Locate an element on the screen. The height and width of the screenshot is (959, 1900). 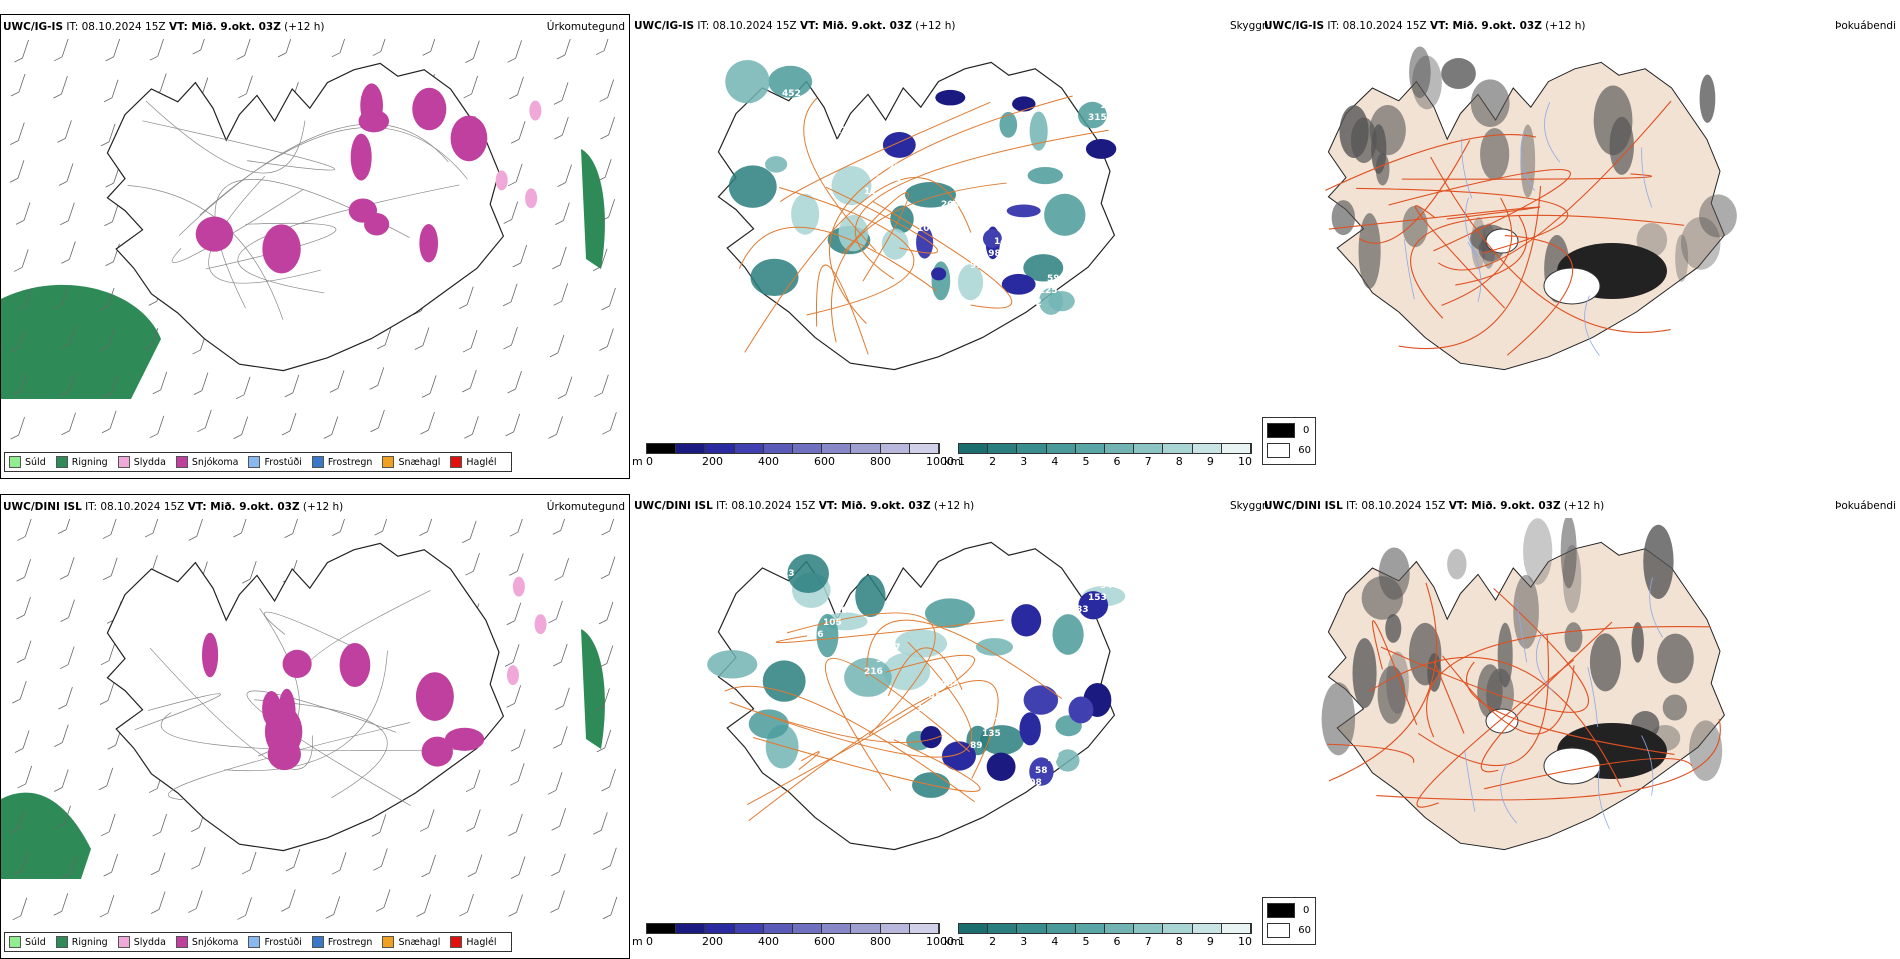
legend-label: Frostregn is located at coordinates (350, 942).